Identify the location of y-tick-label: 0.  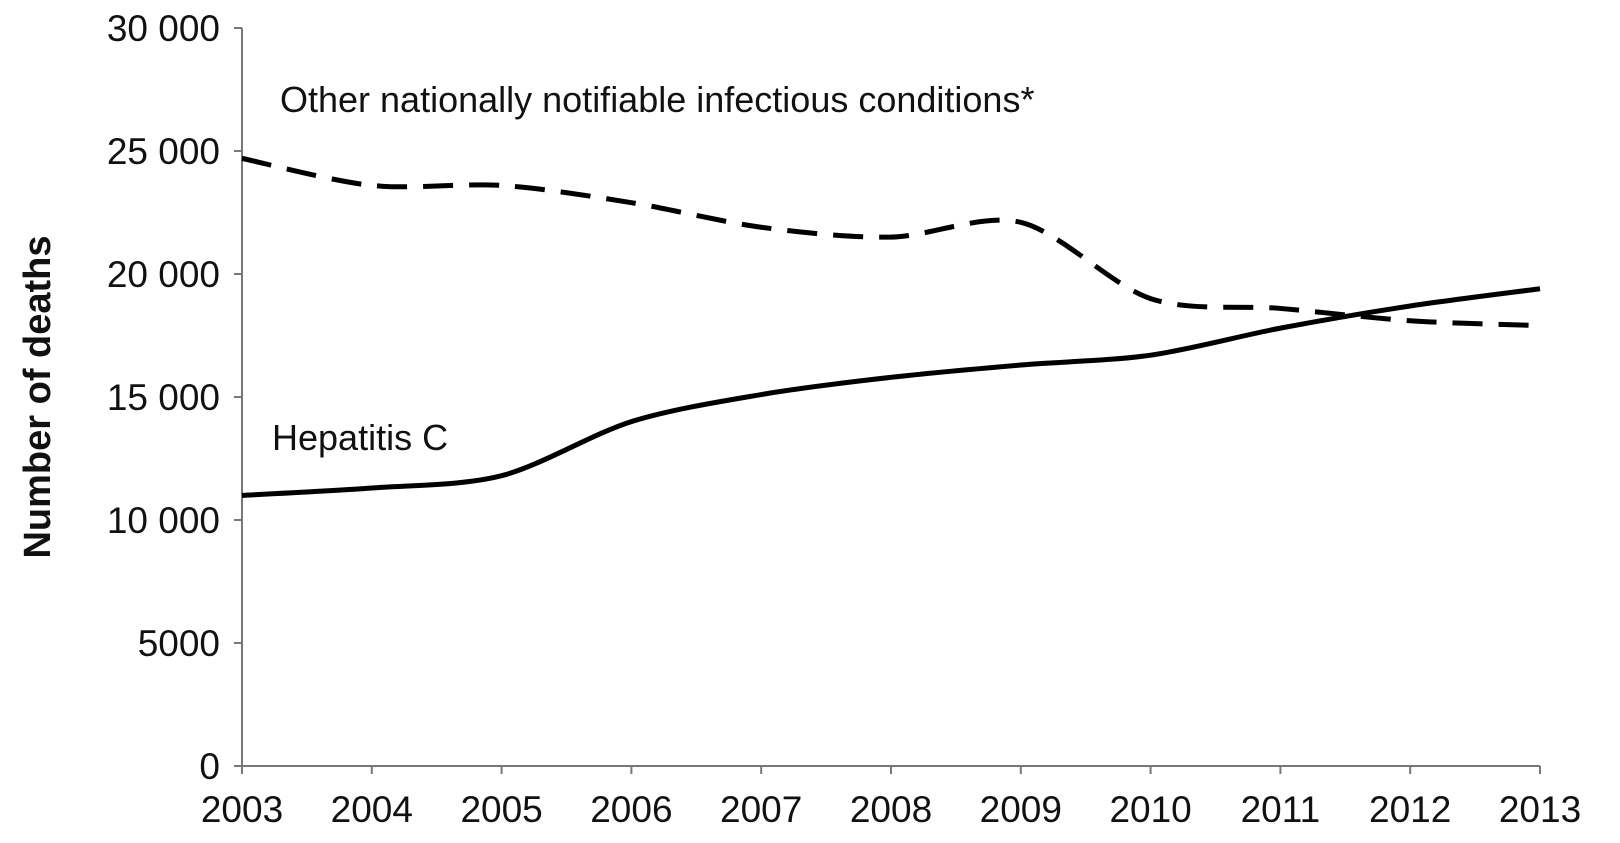
(209, 766).